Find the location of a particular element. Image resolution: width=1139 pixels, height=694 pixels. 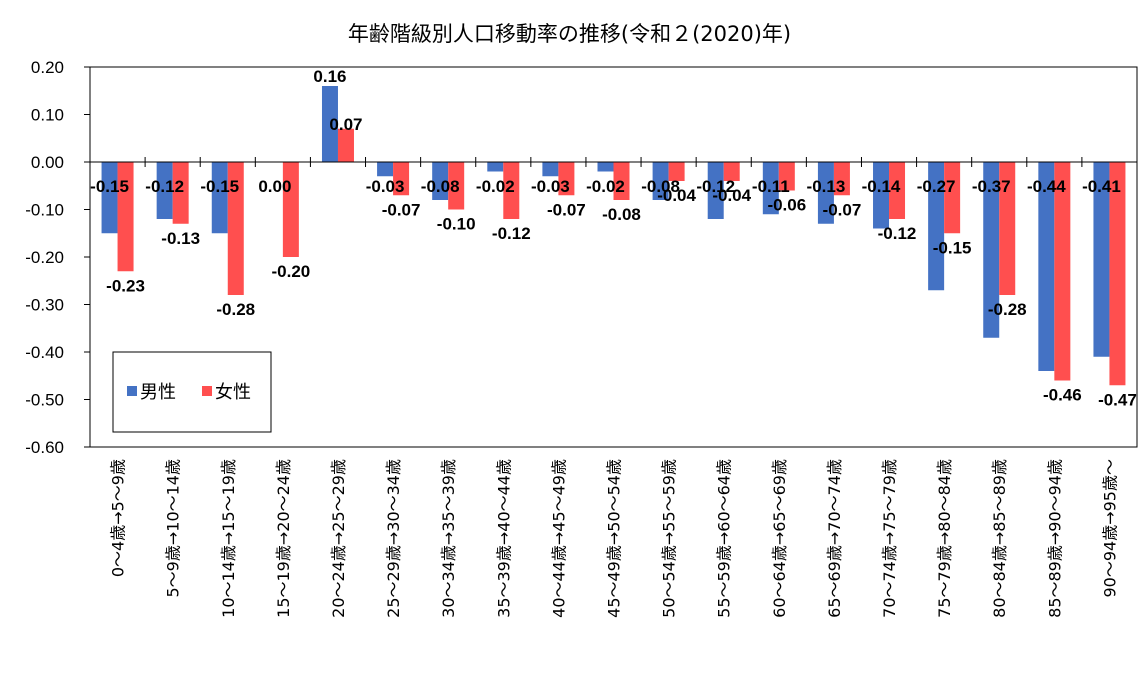

x-tick-label: 25～29歳→30～34歳 is located at coordinates (393, 538).